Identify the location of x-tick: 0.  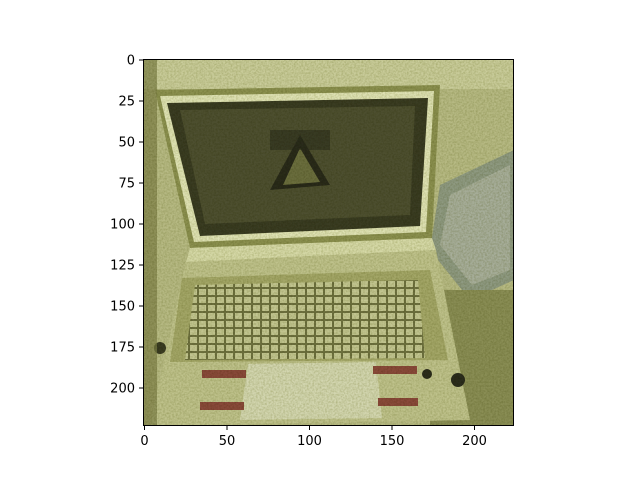
(144, 437).